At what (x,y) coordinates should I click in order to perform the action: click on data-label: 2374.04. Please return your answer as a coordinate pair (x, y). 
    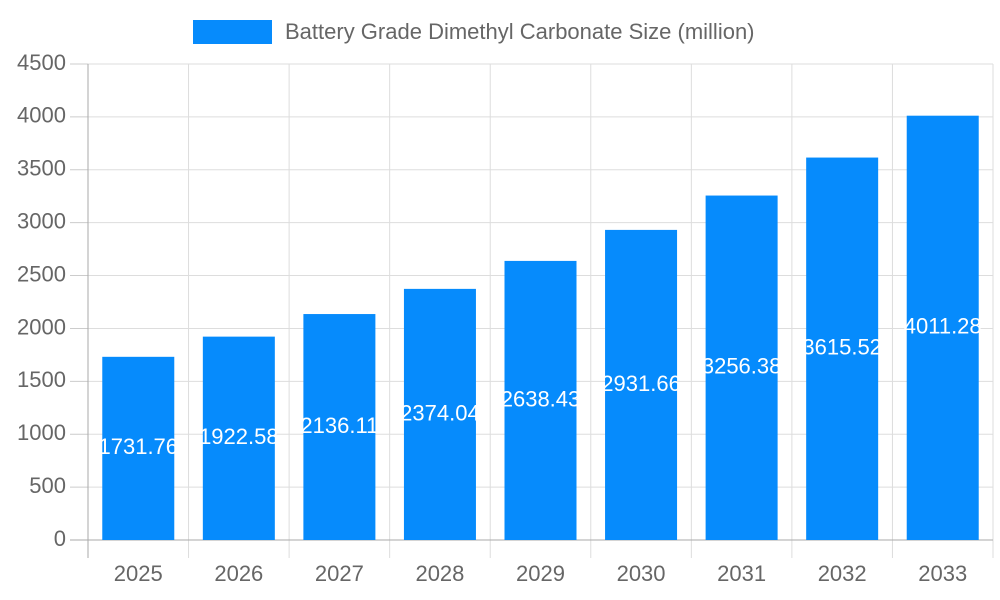
    Looking at the image, I should click on (440, 412).